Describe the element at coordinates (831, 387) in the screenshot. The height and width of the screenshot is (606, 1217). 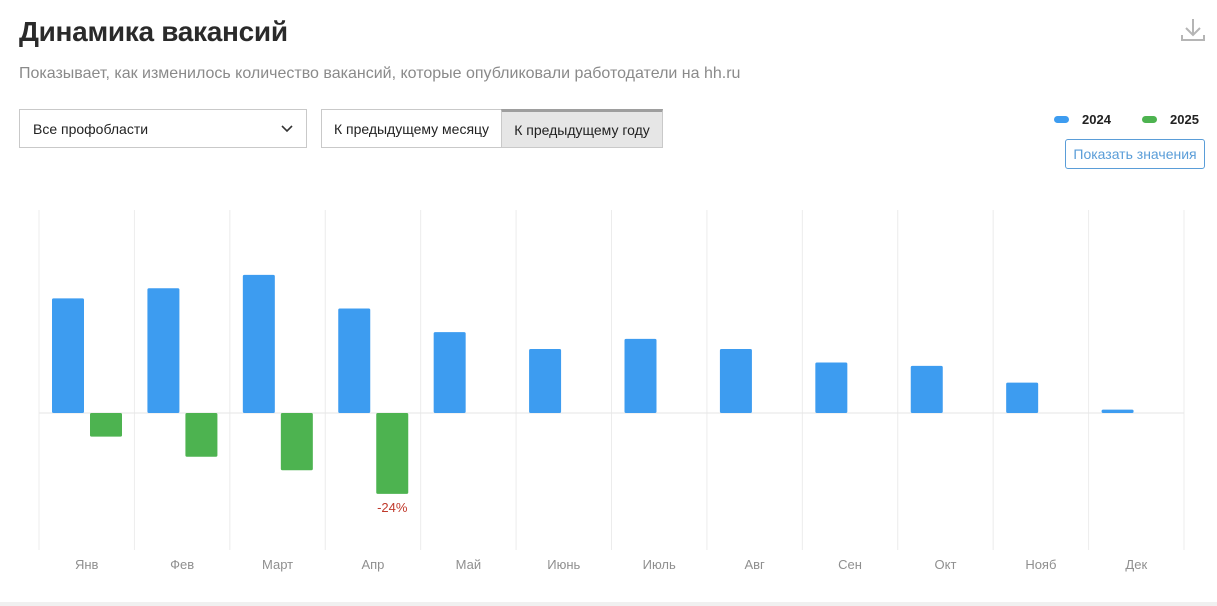
I see `bar-2024-Сен` at that location.